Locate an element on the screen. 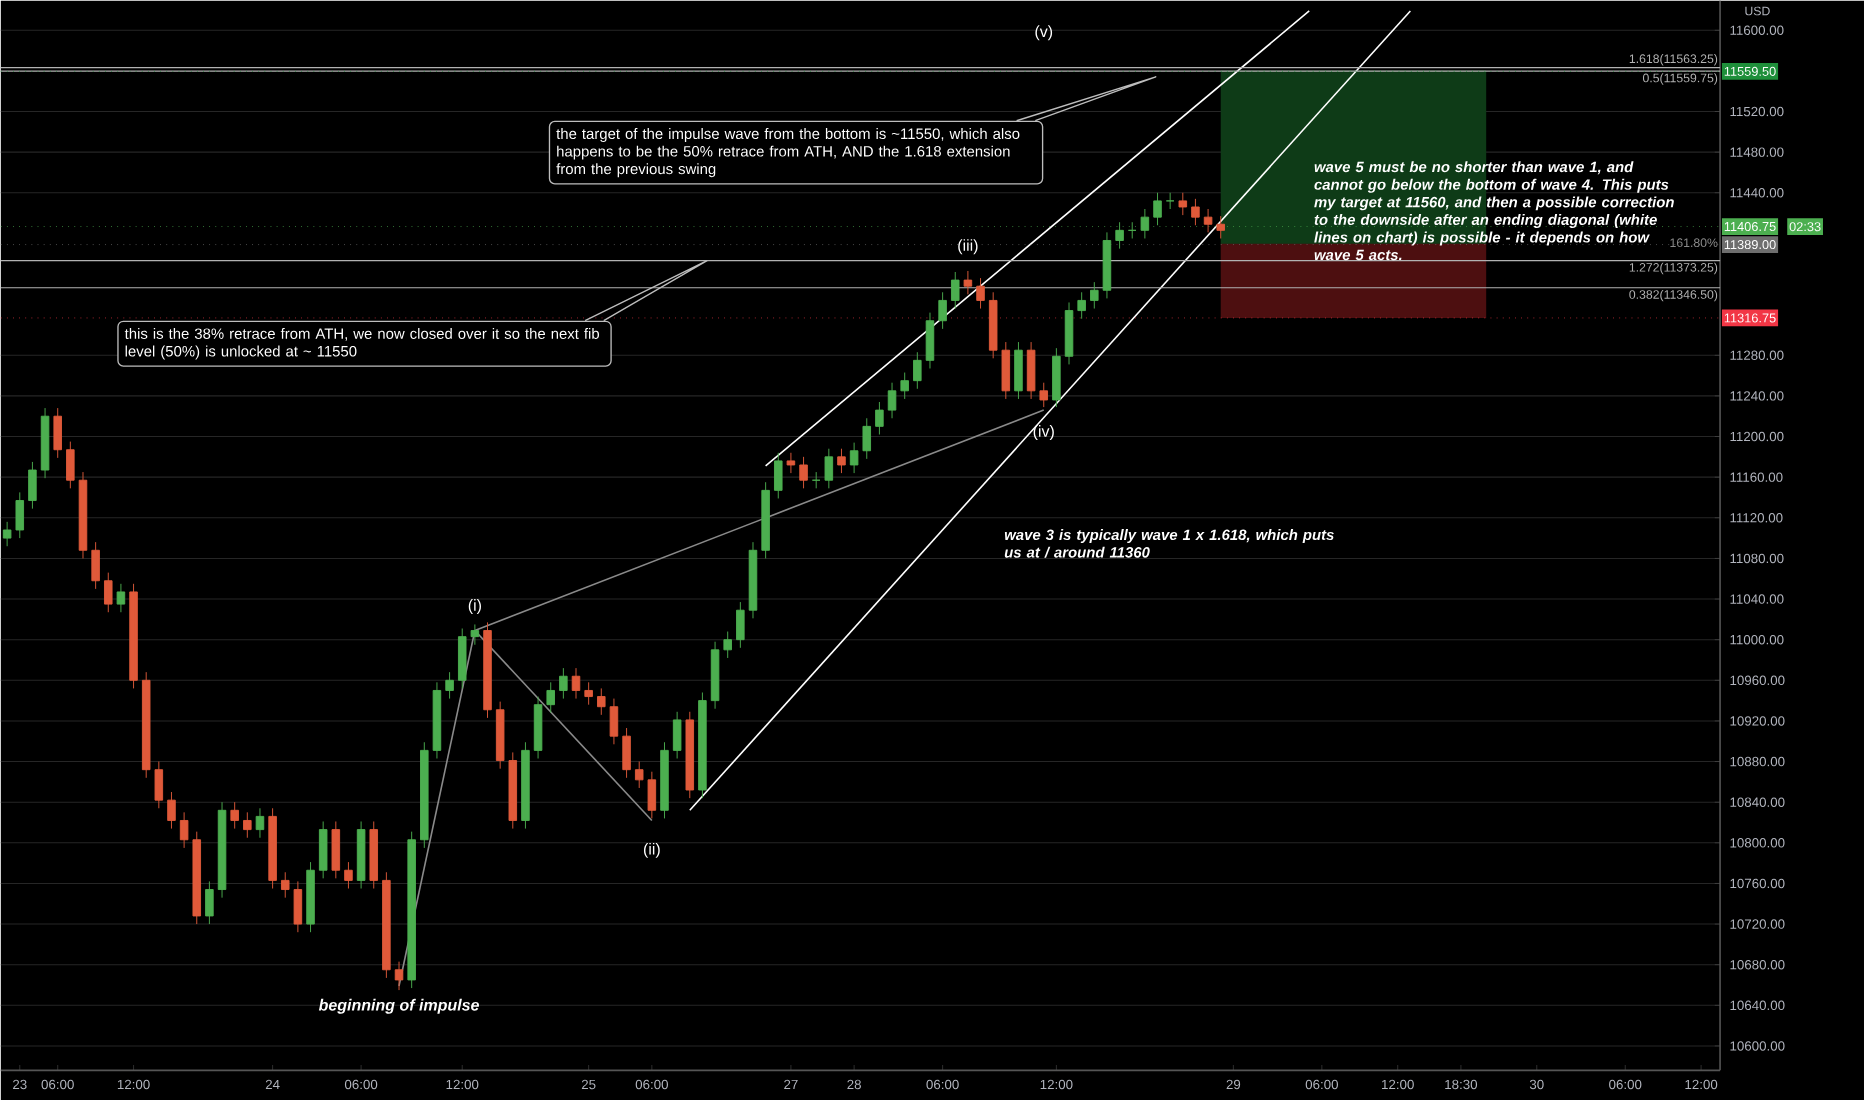 This screenshot has height=1100, width=1864. annotation: (ii) is located at coordinates (651, 850).